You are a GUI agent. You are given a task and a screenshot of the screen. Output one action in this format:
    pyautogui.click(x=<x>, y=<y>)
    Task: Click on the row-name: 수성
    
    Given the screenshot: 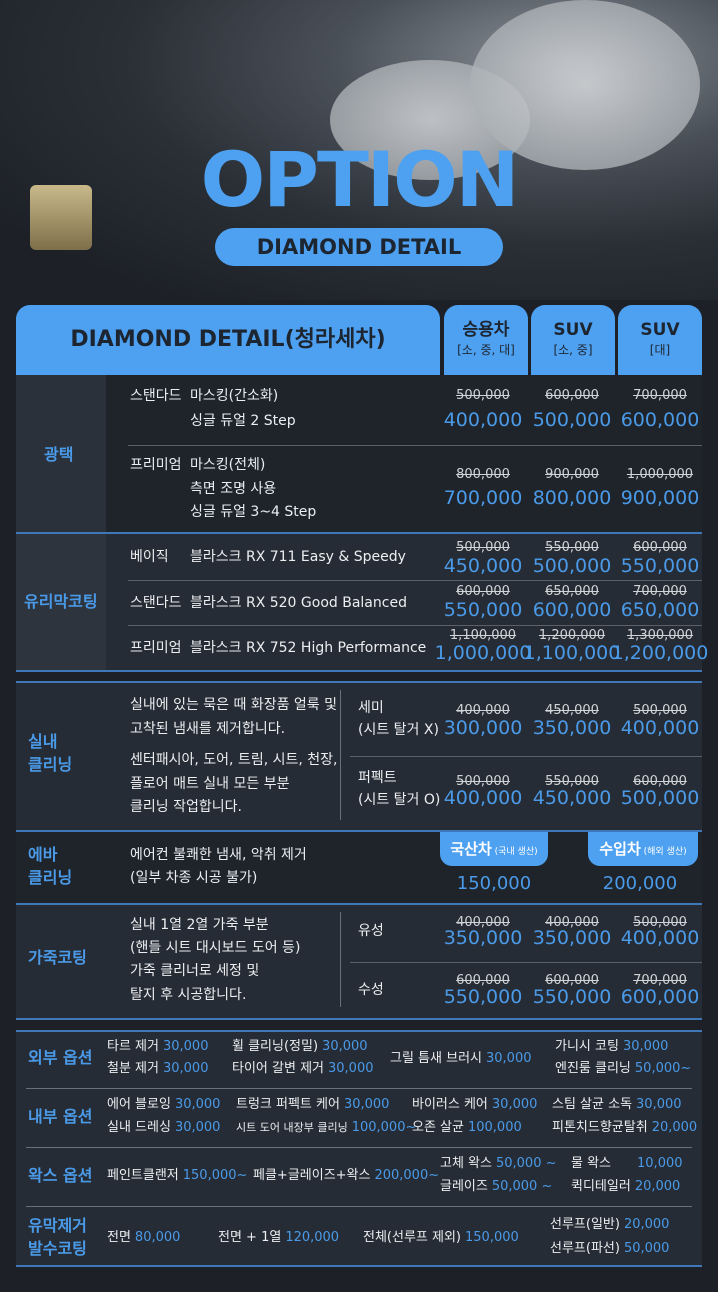 What is the action you would take?
    pyautogui.click(x=371, y=990)
    